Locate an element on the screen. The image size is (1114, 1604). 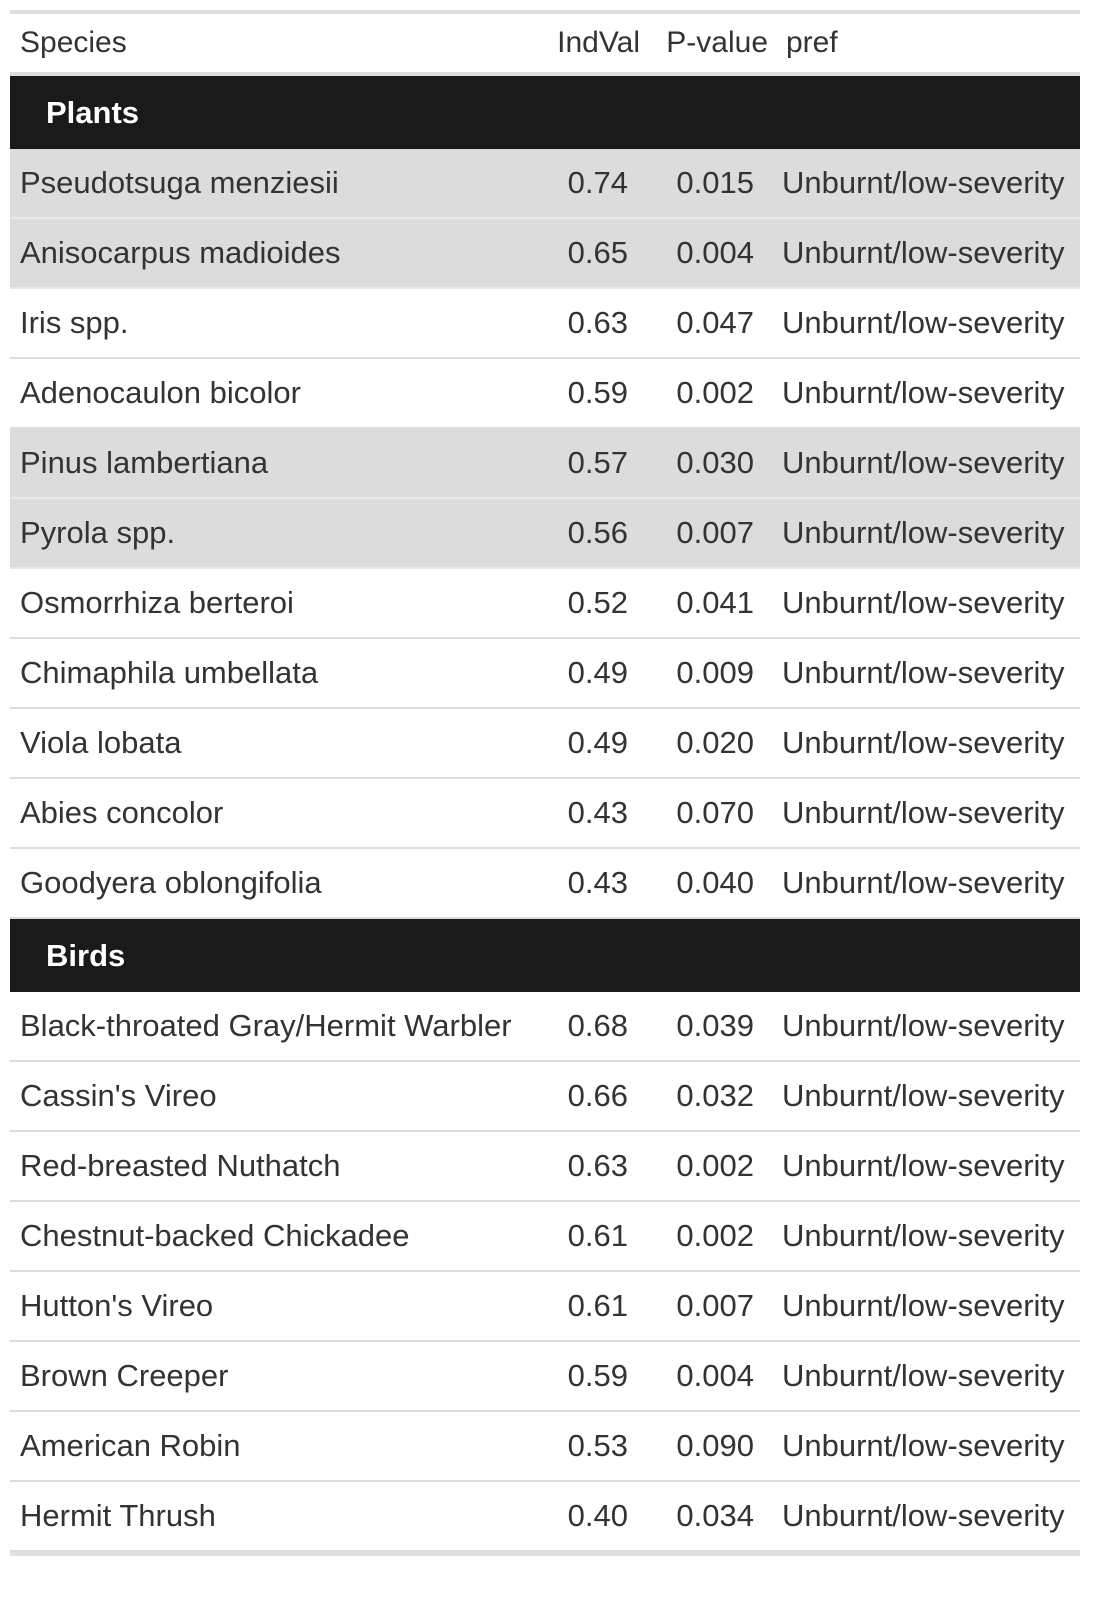
pvalue-cell: 0.034 is located at coordinates (715, 1515).